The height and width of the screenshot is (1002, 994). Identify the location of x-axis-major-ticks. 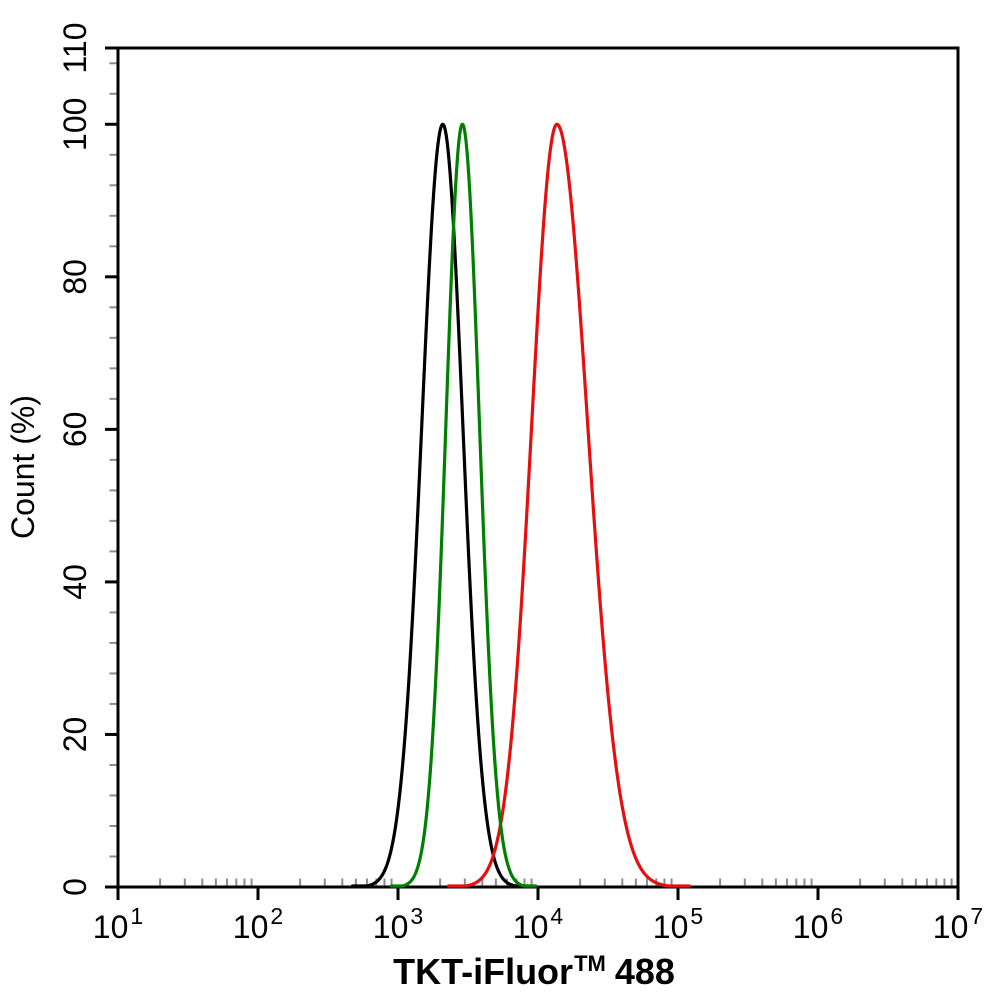
(538, 893).